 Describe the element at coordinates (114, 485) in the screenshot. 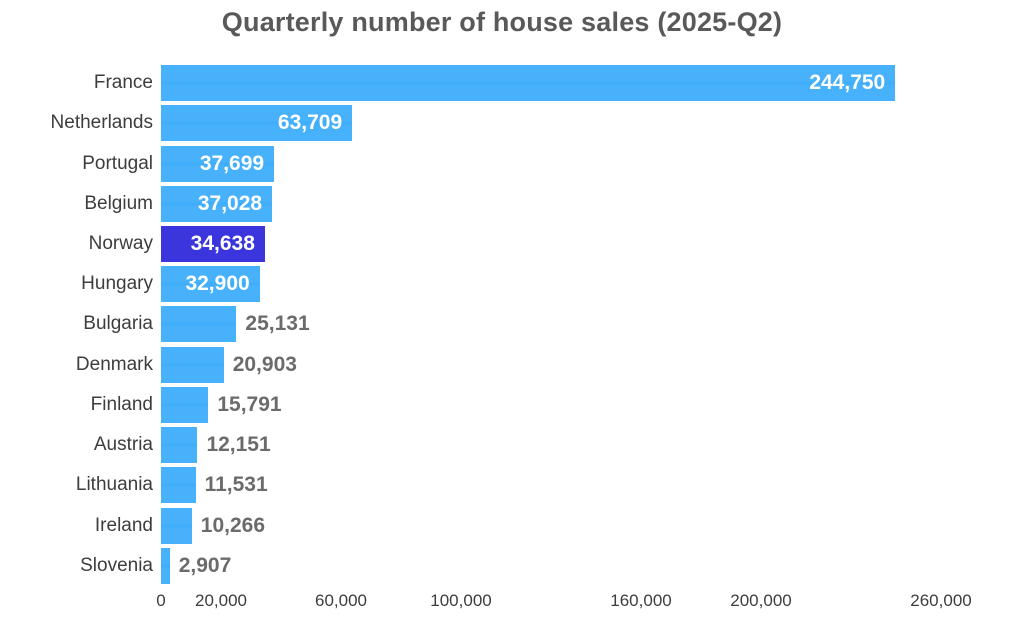

I see `category-label: Lithuania` at that location.